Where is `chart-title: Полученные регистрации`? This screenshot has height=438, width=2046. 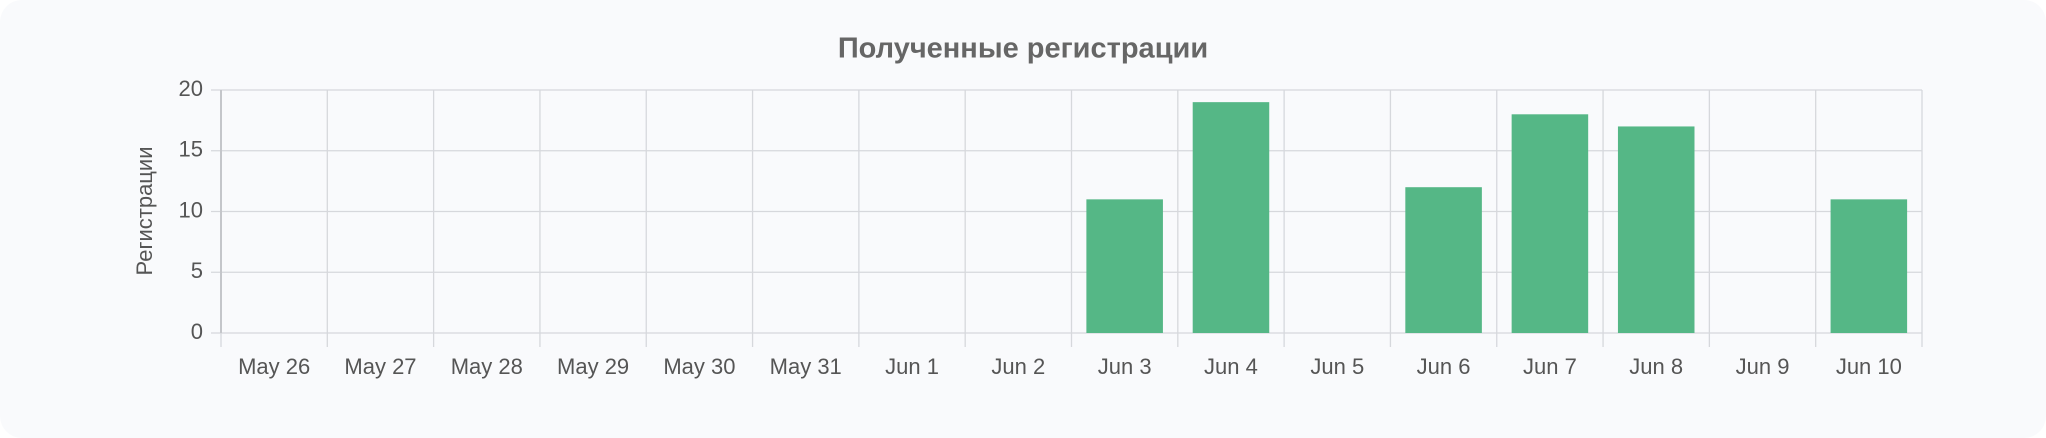
chart-title: Полученные регистрации is located at coordinates (1023, 49).